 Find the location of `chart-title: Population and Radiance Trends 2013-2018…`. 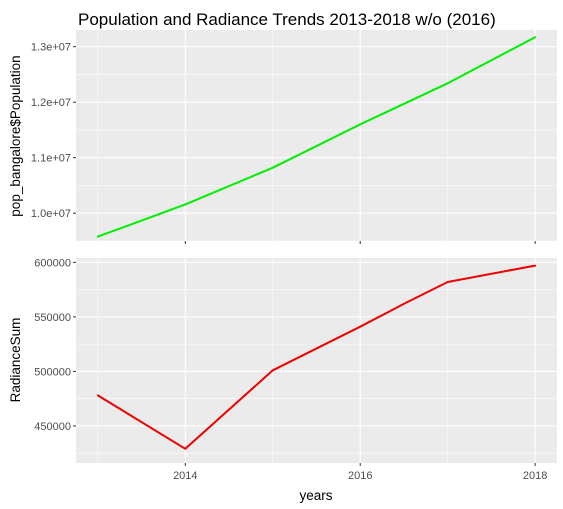

chart-title: Population and Radiance Trends 2013-2018… is located at coordinates (287, 19).